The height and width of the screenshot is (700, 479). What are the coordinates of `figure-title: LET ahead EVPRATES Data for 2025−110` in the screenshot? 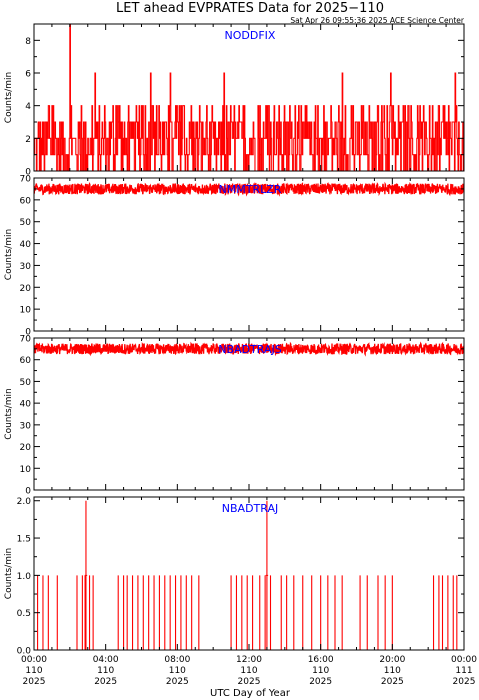 It's located at (250, 8).